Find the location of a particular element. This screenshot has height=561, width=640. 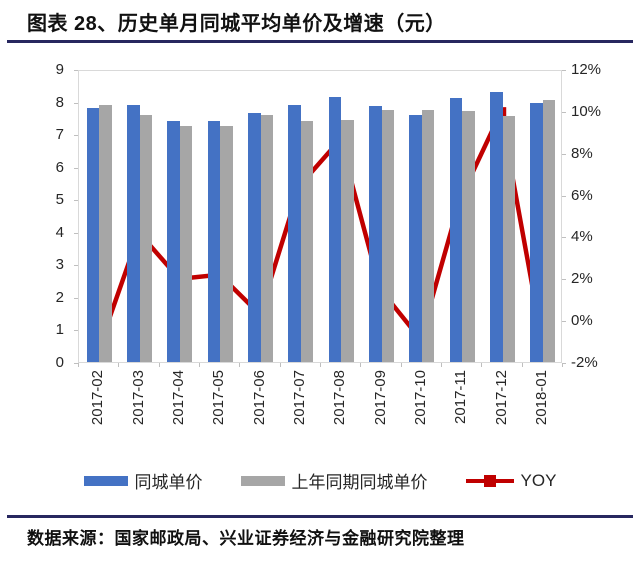

right-axis-tick-label: -2% is located at coordinates (584, 362).